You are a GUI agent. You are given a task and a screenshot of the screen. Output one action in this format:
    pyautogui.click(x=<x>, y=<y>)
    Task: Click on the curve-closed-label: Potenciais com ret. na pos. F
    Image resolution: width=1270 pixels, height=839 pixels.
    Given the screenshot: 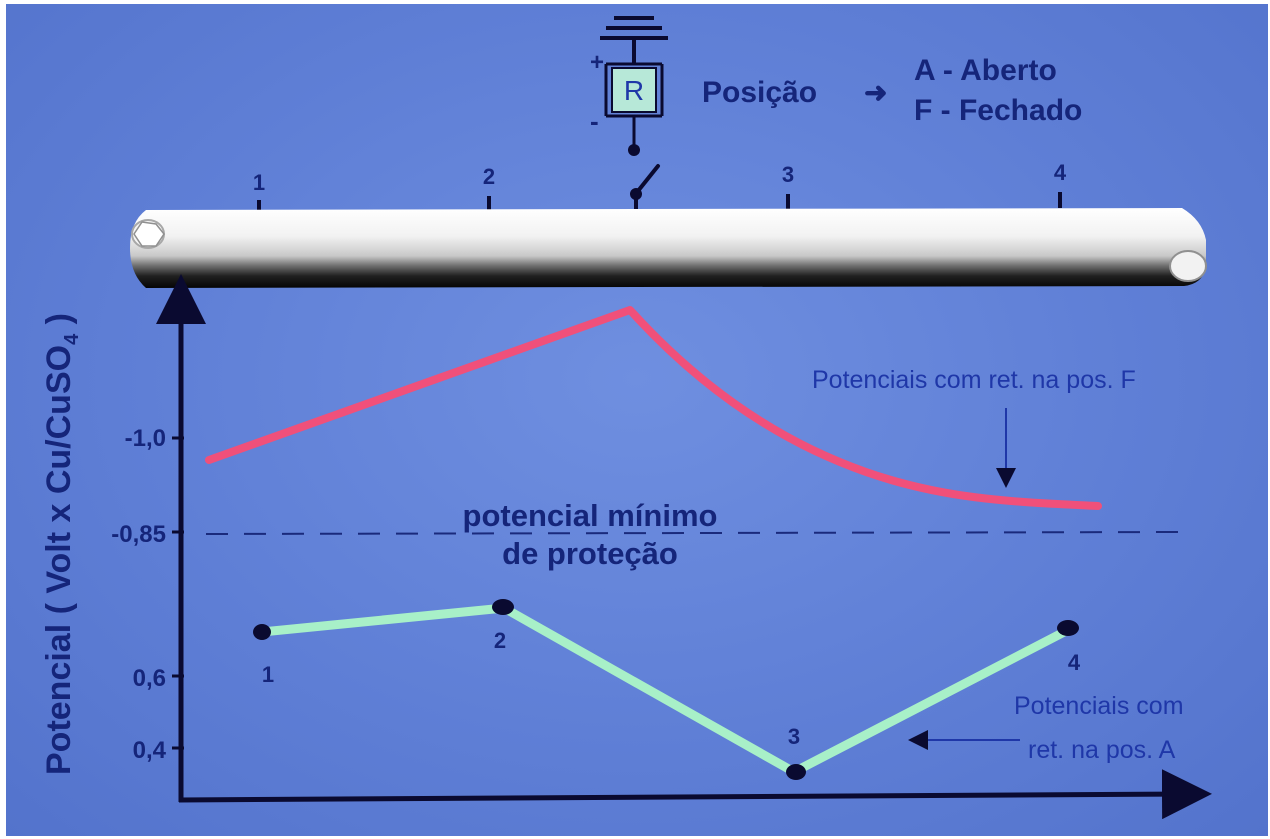 What is the action you would take?
    pyautogui.click(x=974, y=380)
    